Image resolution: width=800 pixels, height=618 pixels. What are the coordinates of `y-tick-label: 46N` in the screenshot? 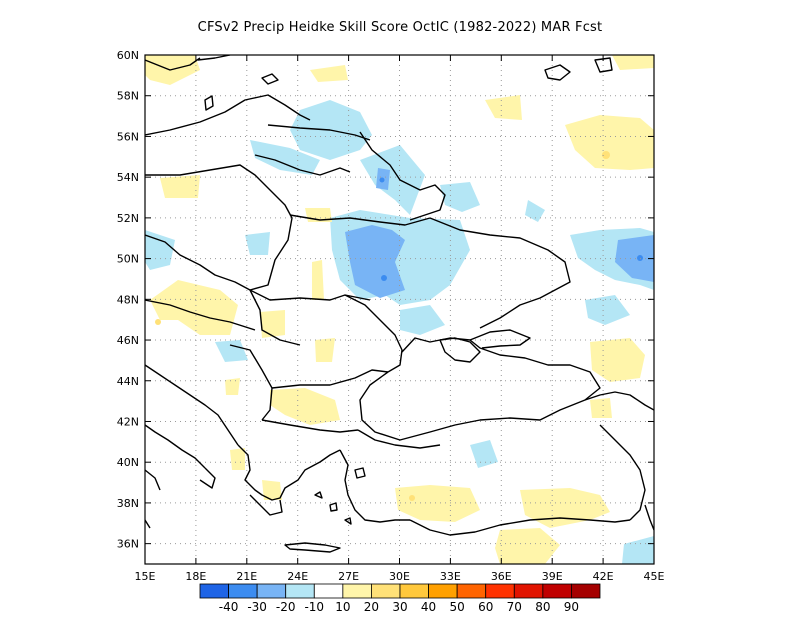 It's located at (128, 340).